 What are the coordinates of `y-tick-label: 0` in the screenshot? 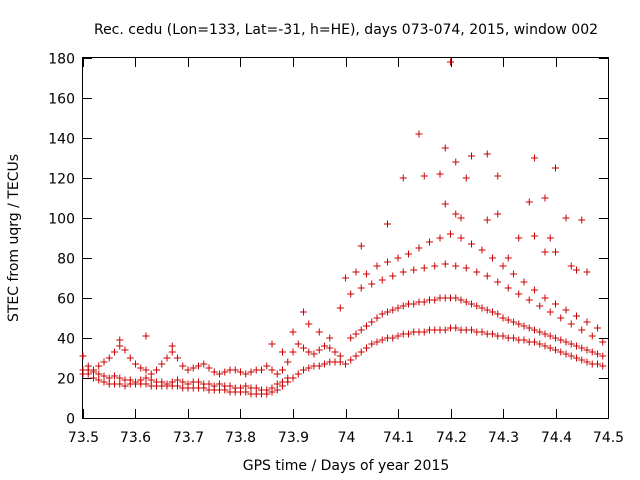 It's located at (70, 420).